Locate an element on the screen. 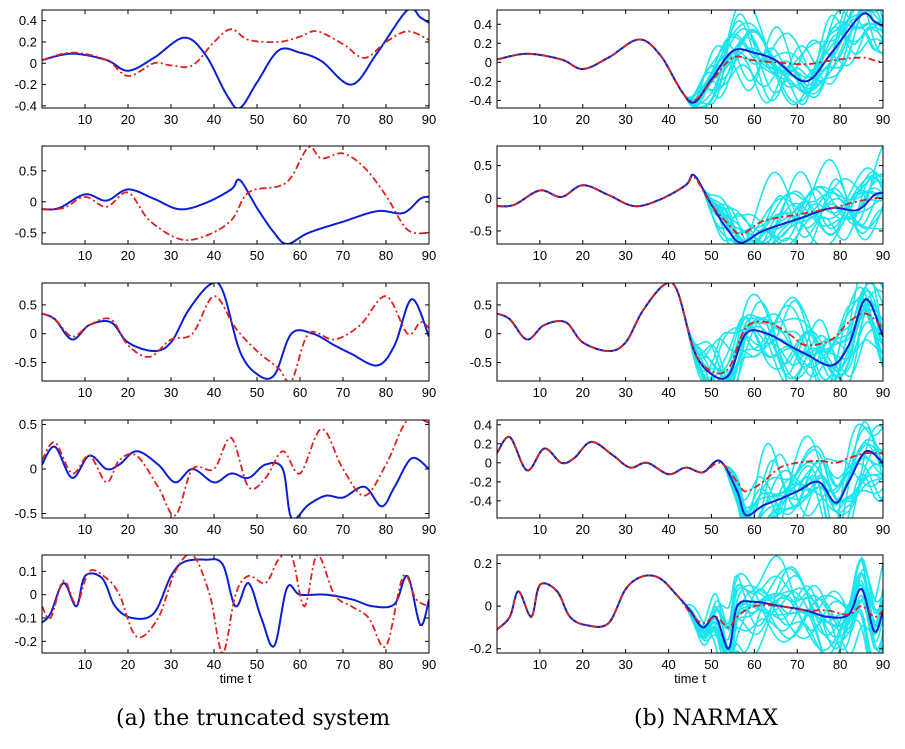 The height and width of the screenshot is (749, 905). panel-b5: 10 20 30 40 50 60 70 80 90 -0.2 0 0.2 time t is located at coordinates (680, 620).